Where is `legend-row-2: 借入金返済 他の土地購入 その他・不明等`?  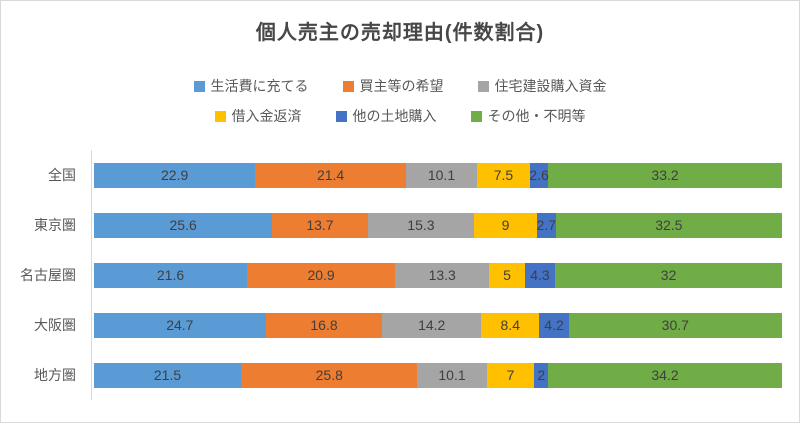 legend-row-2: 借入金返済 他の土地購入 その他・不明等 is located at coordinates (400, 116).